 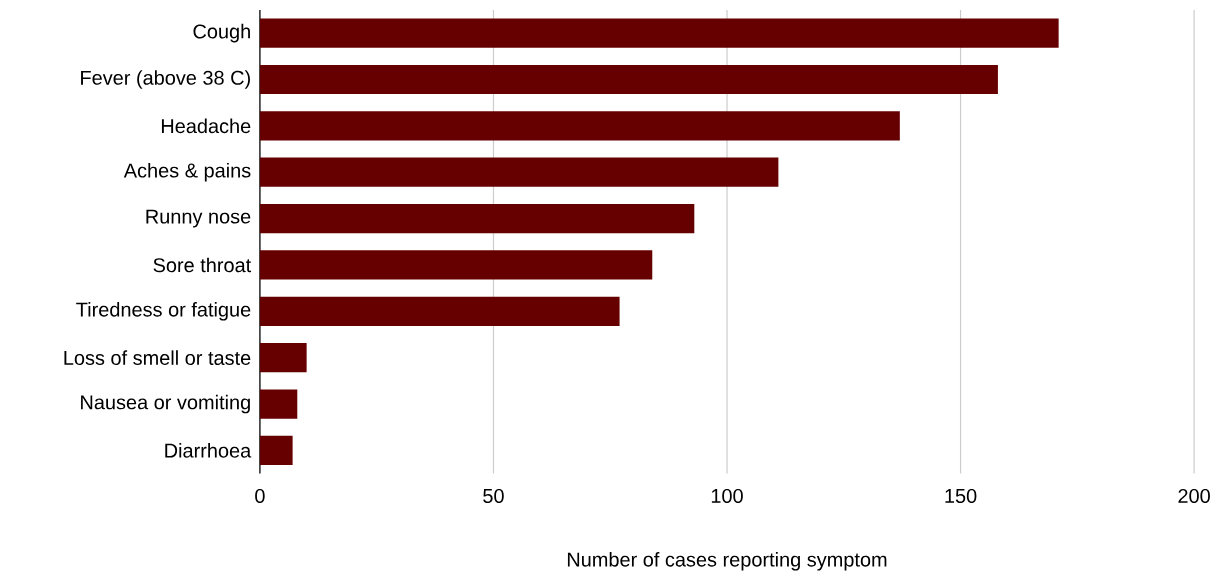 What do you see at coordinates (260, 495) in the screenshot?
I see `x-tick-label: 0` at bounding box center [260, 495].